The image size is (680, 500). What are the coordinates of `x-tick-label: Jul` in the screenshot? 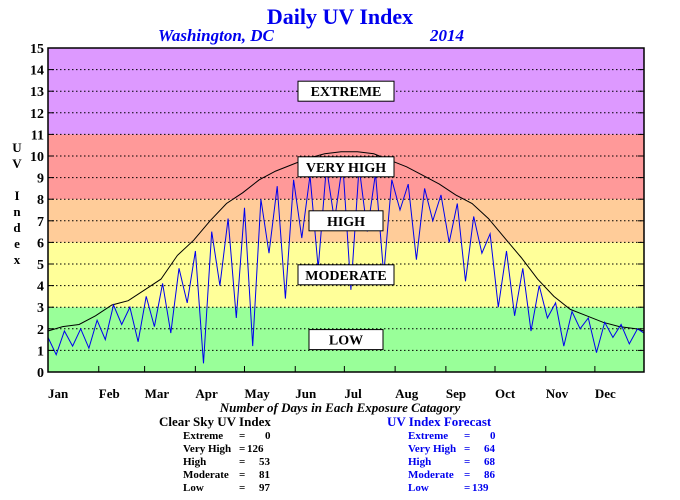 It's located at (353, 393).